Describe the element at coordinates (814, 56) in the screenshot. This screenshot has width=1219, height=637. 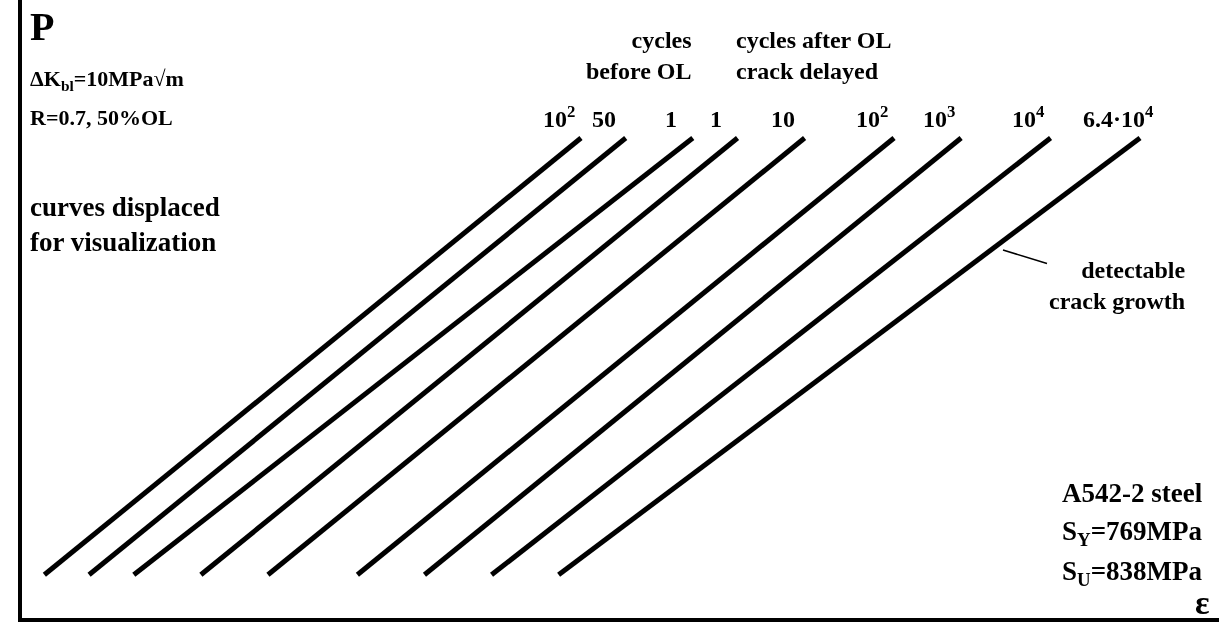
I see `text: cycles after OL crack delayed` at that location.